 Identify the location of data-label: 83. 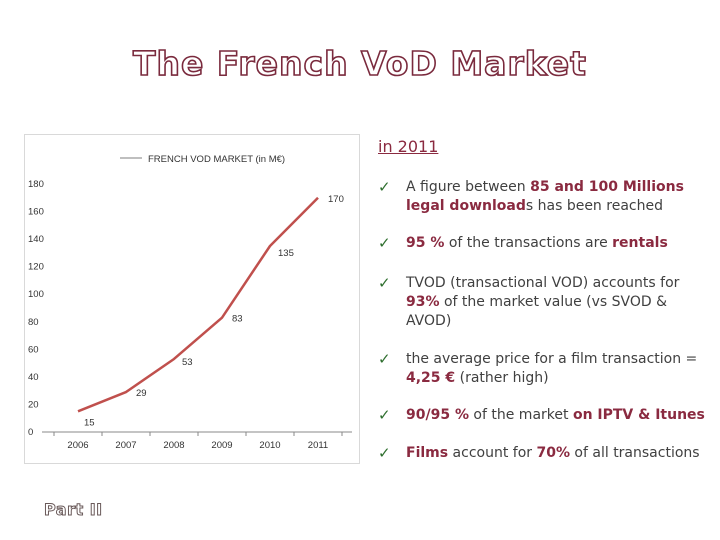
(237, 319).